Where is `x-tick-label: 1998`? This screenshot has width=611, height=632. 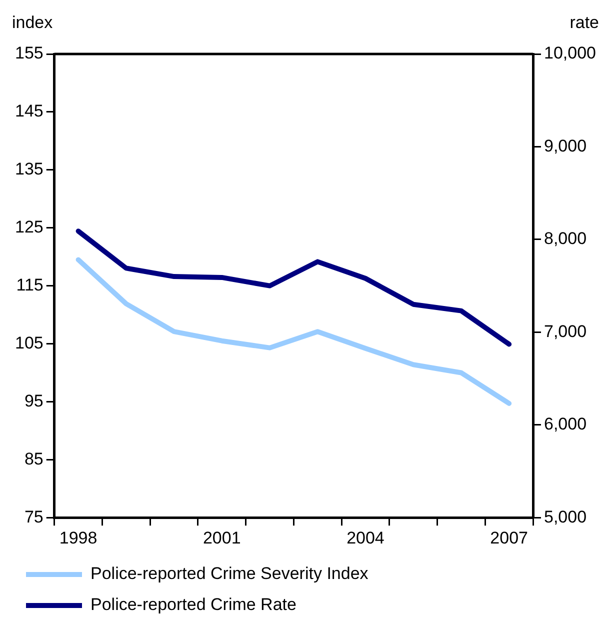 x-tick-label: 1998 is located at coordinates (78, 538).